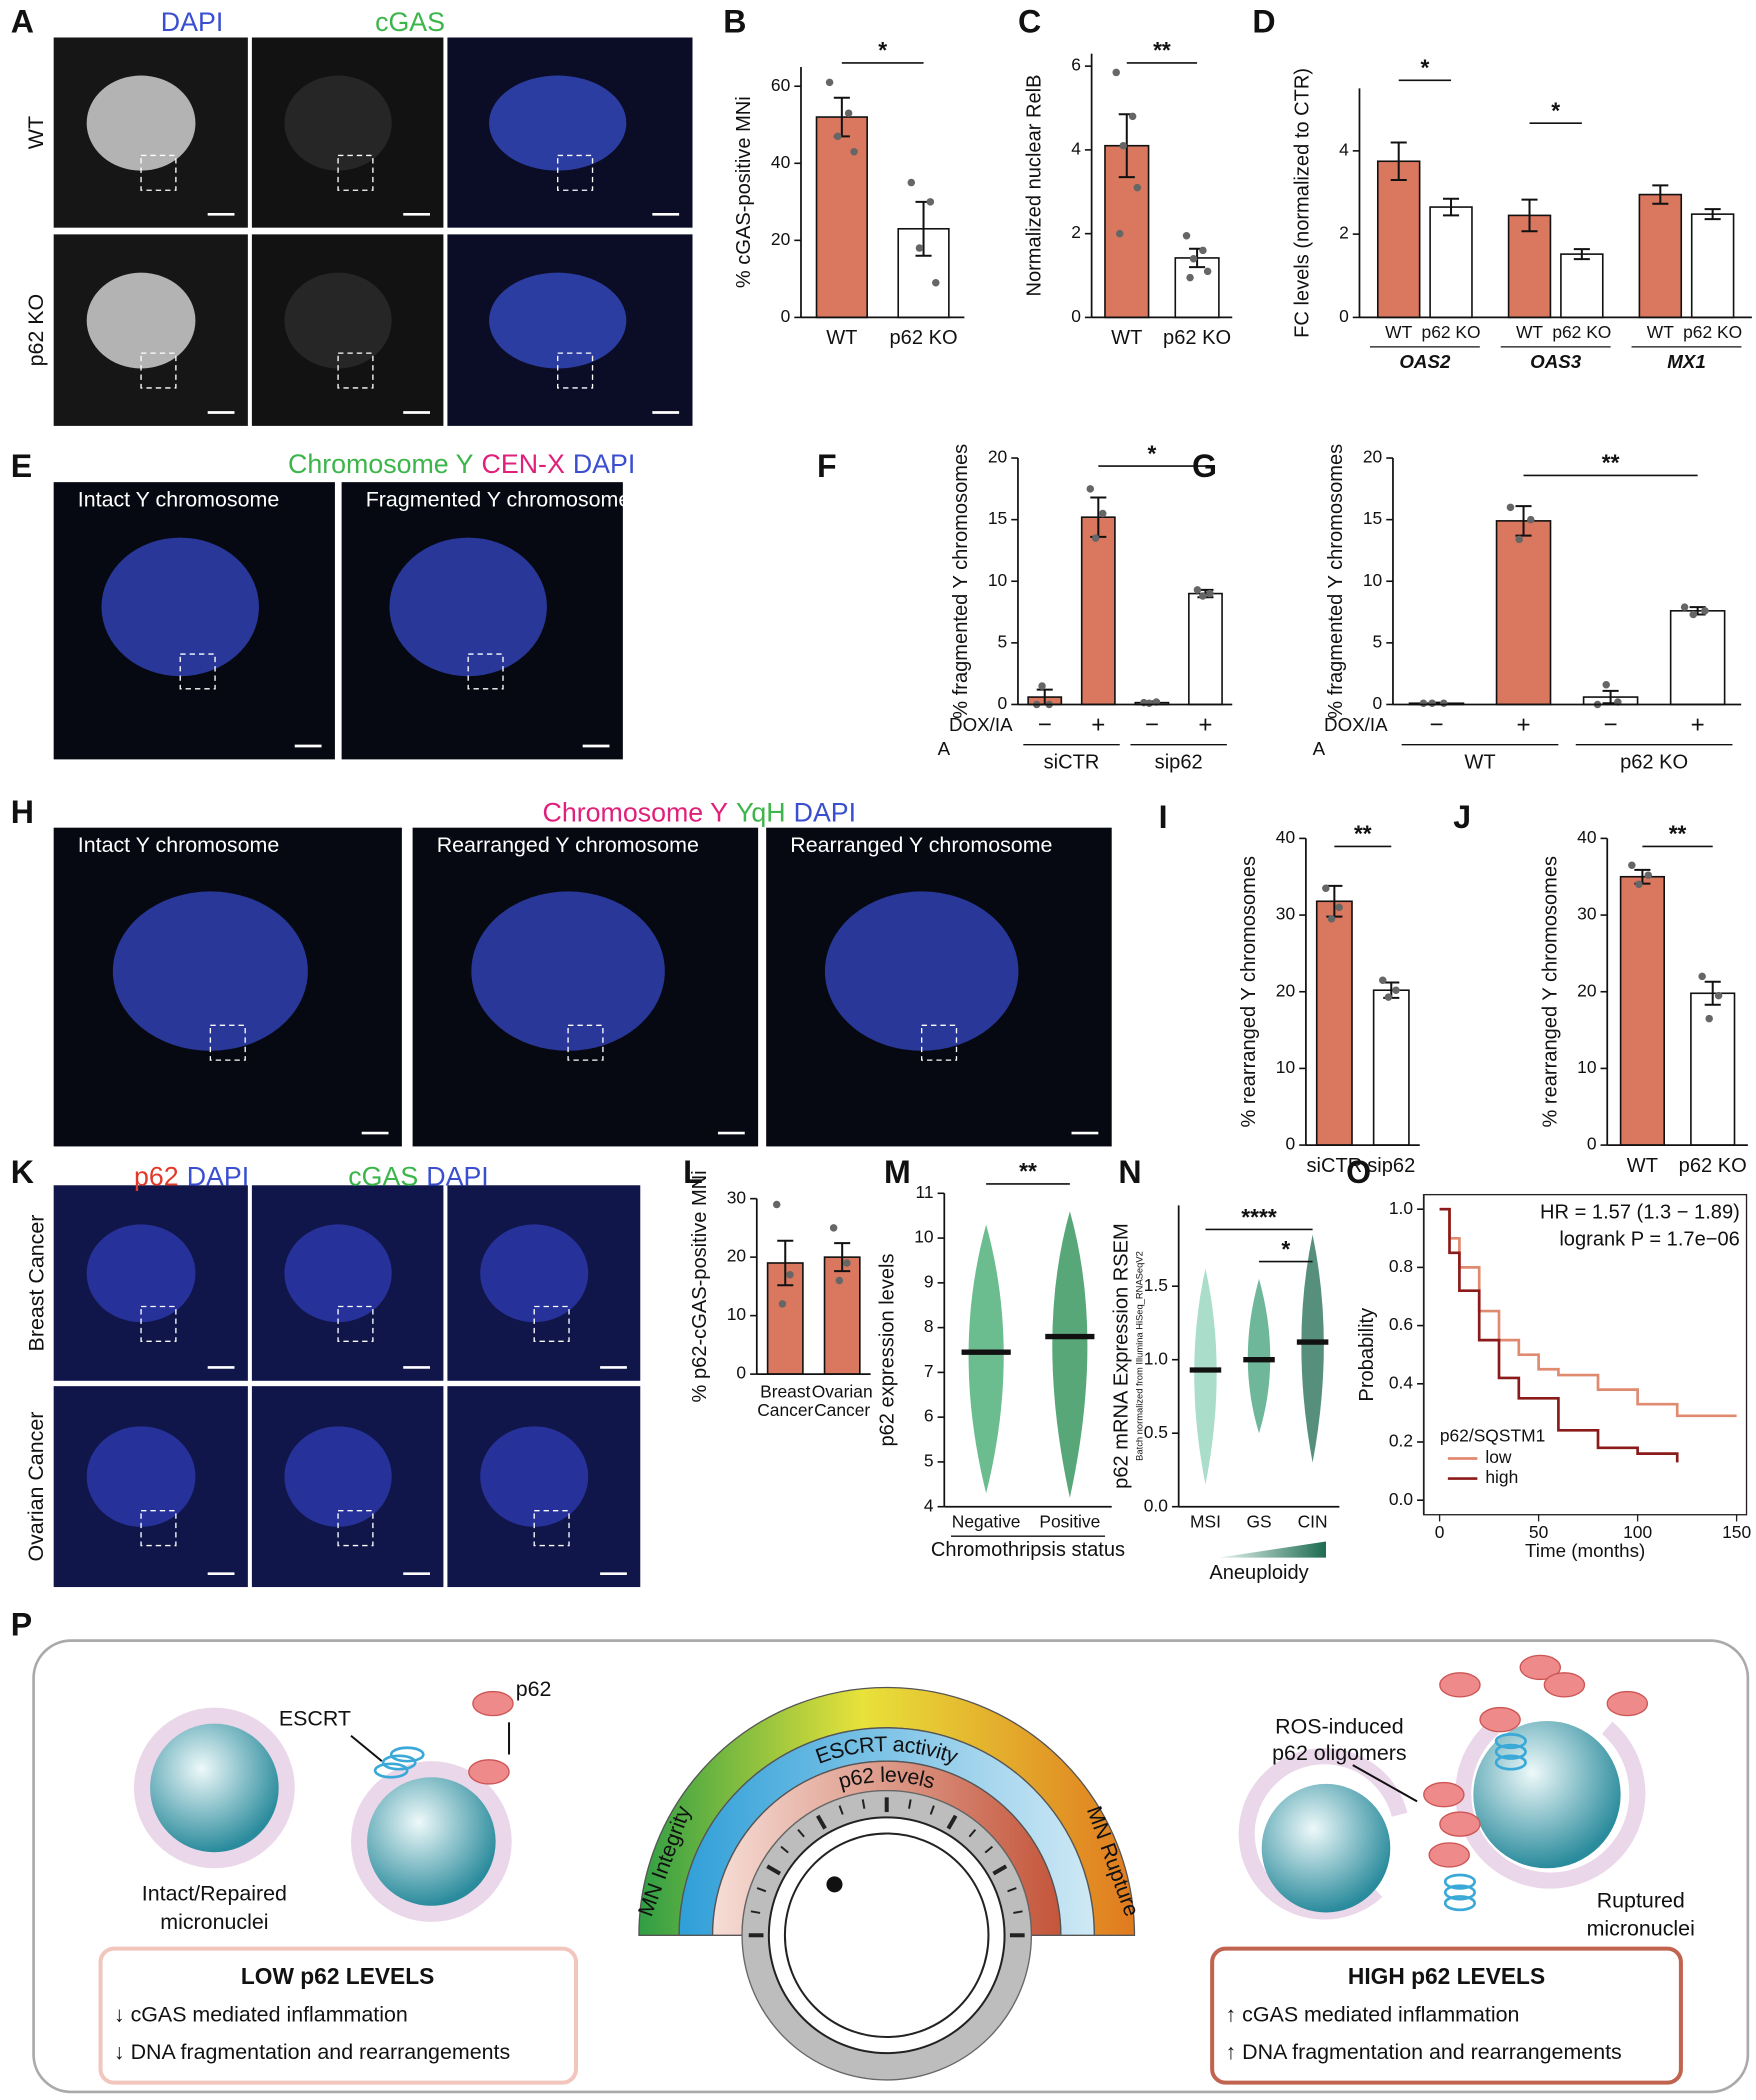  What do you see at coordinates (1678, 834) in the screenshot?
I see `significance-label: **` at bounding box center [1678, 834].